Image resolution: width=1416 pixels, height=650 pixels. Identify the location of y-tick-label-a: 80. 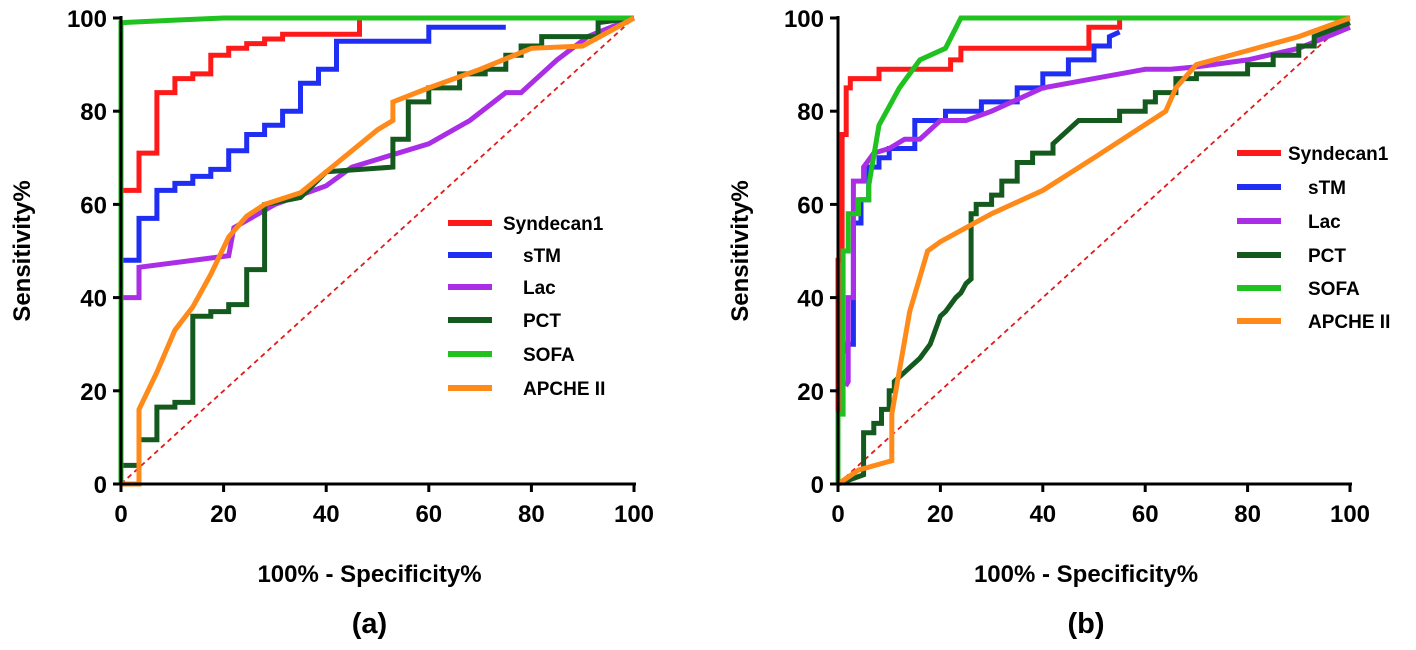
(93, 112).